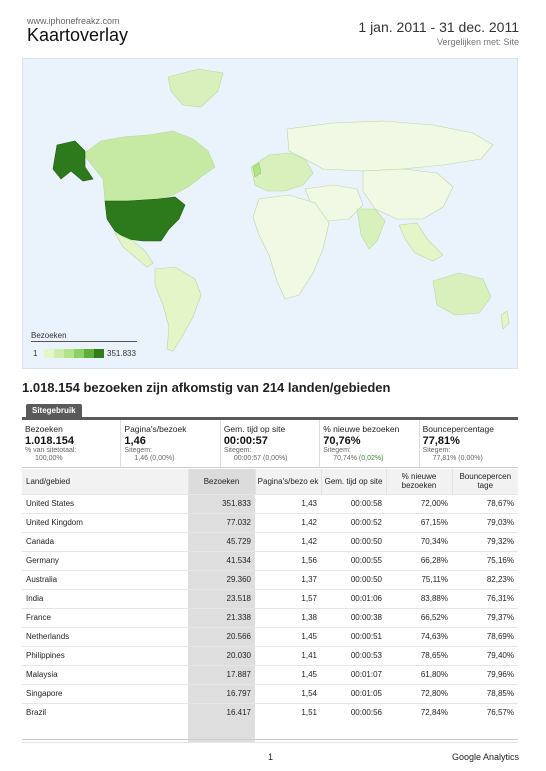  Describe the element at coordinates (369, 459) in the screenshot. I see `metric-sub-value: 70,74% (0,02%)` at that location.